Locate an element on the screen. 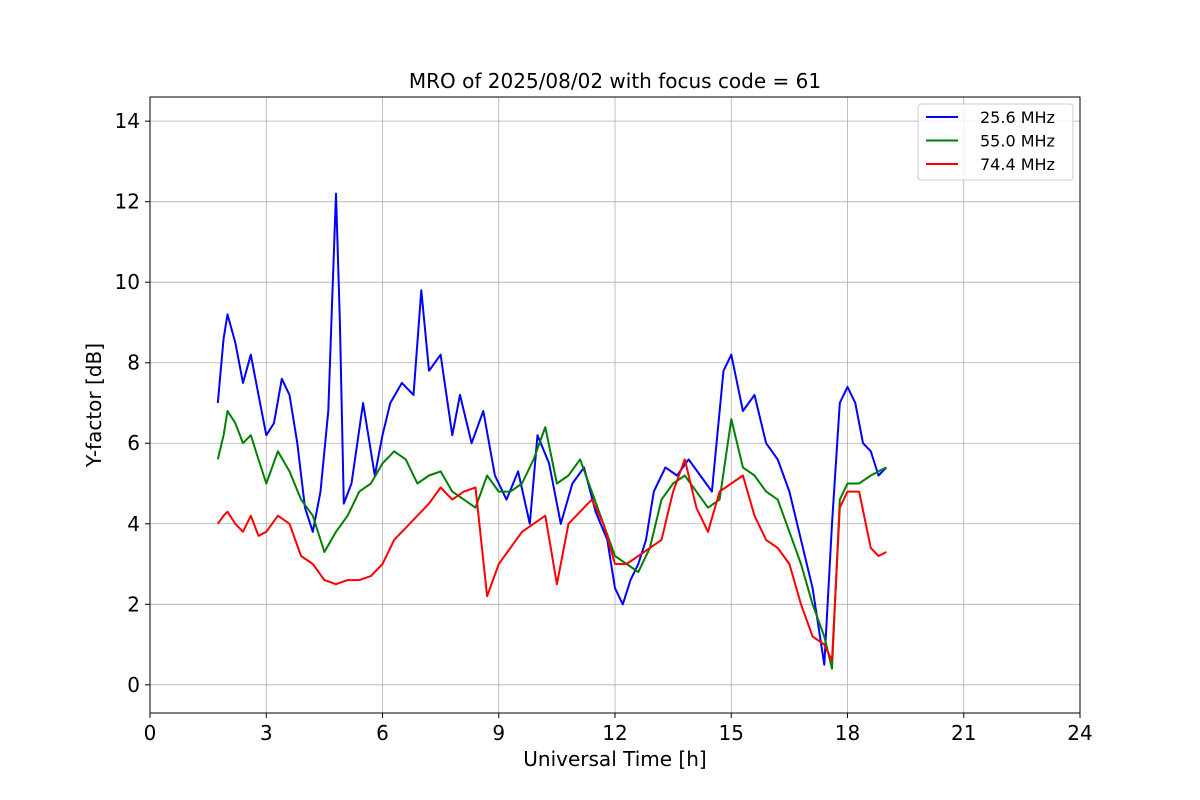 The image size is (1200, 800). x-tick-label: 12 is located at coordinates (614, 733).